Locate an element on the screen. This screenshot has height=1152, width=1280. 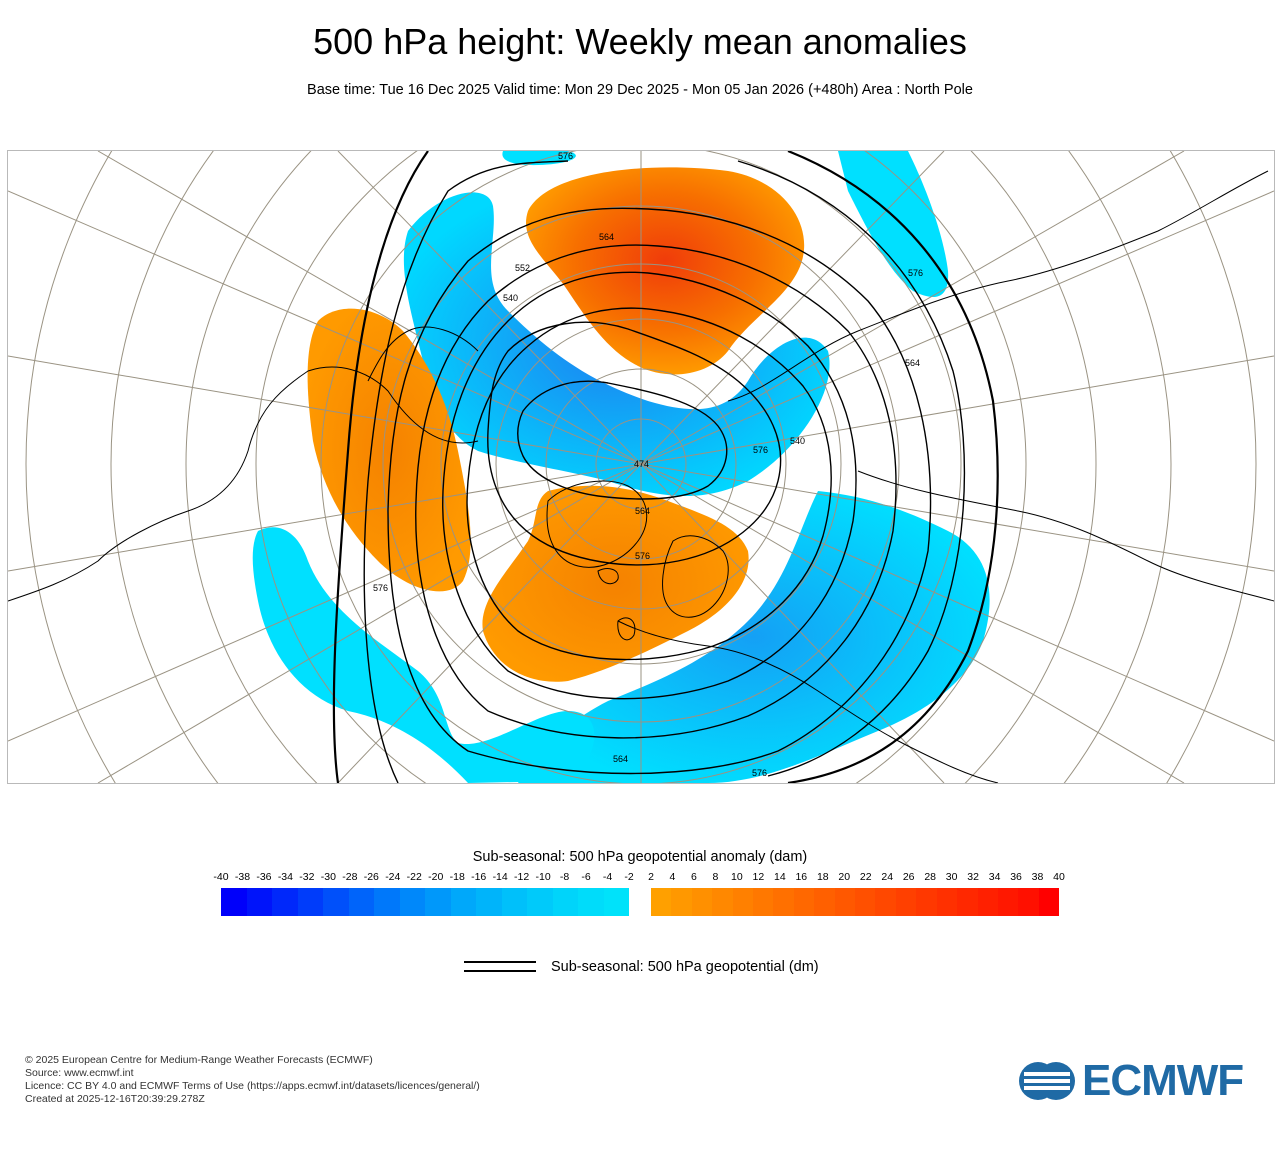
negative-anomaly-west-pacific is located at coordinates (423, 655).